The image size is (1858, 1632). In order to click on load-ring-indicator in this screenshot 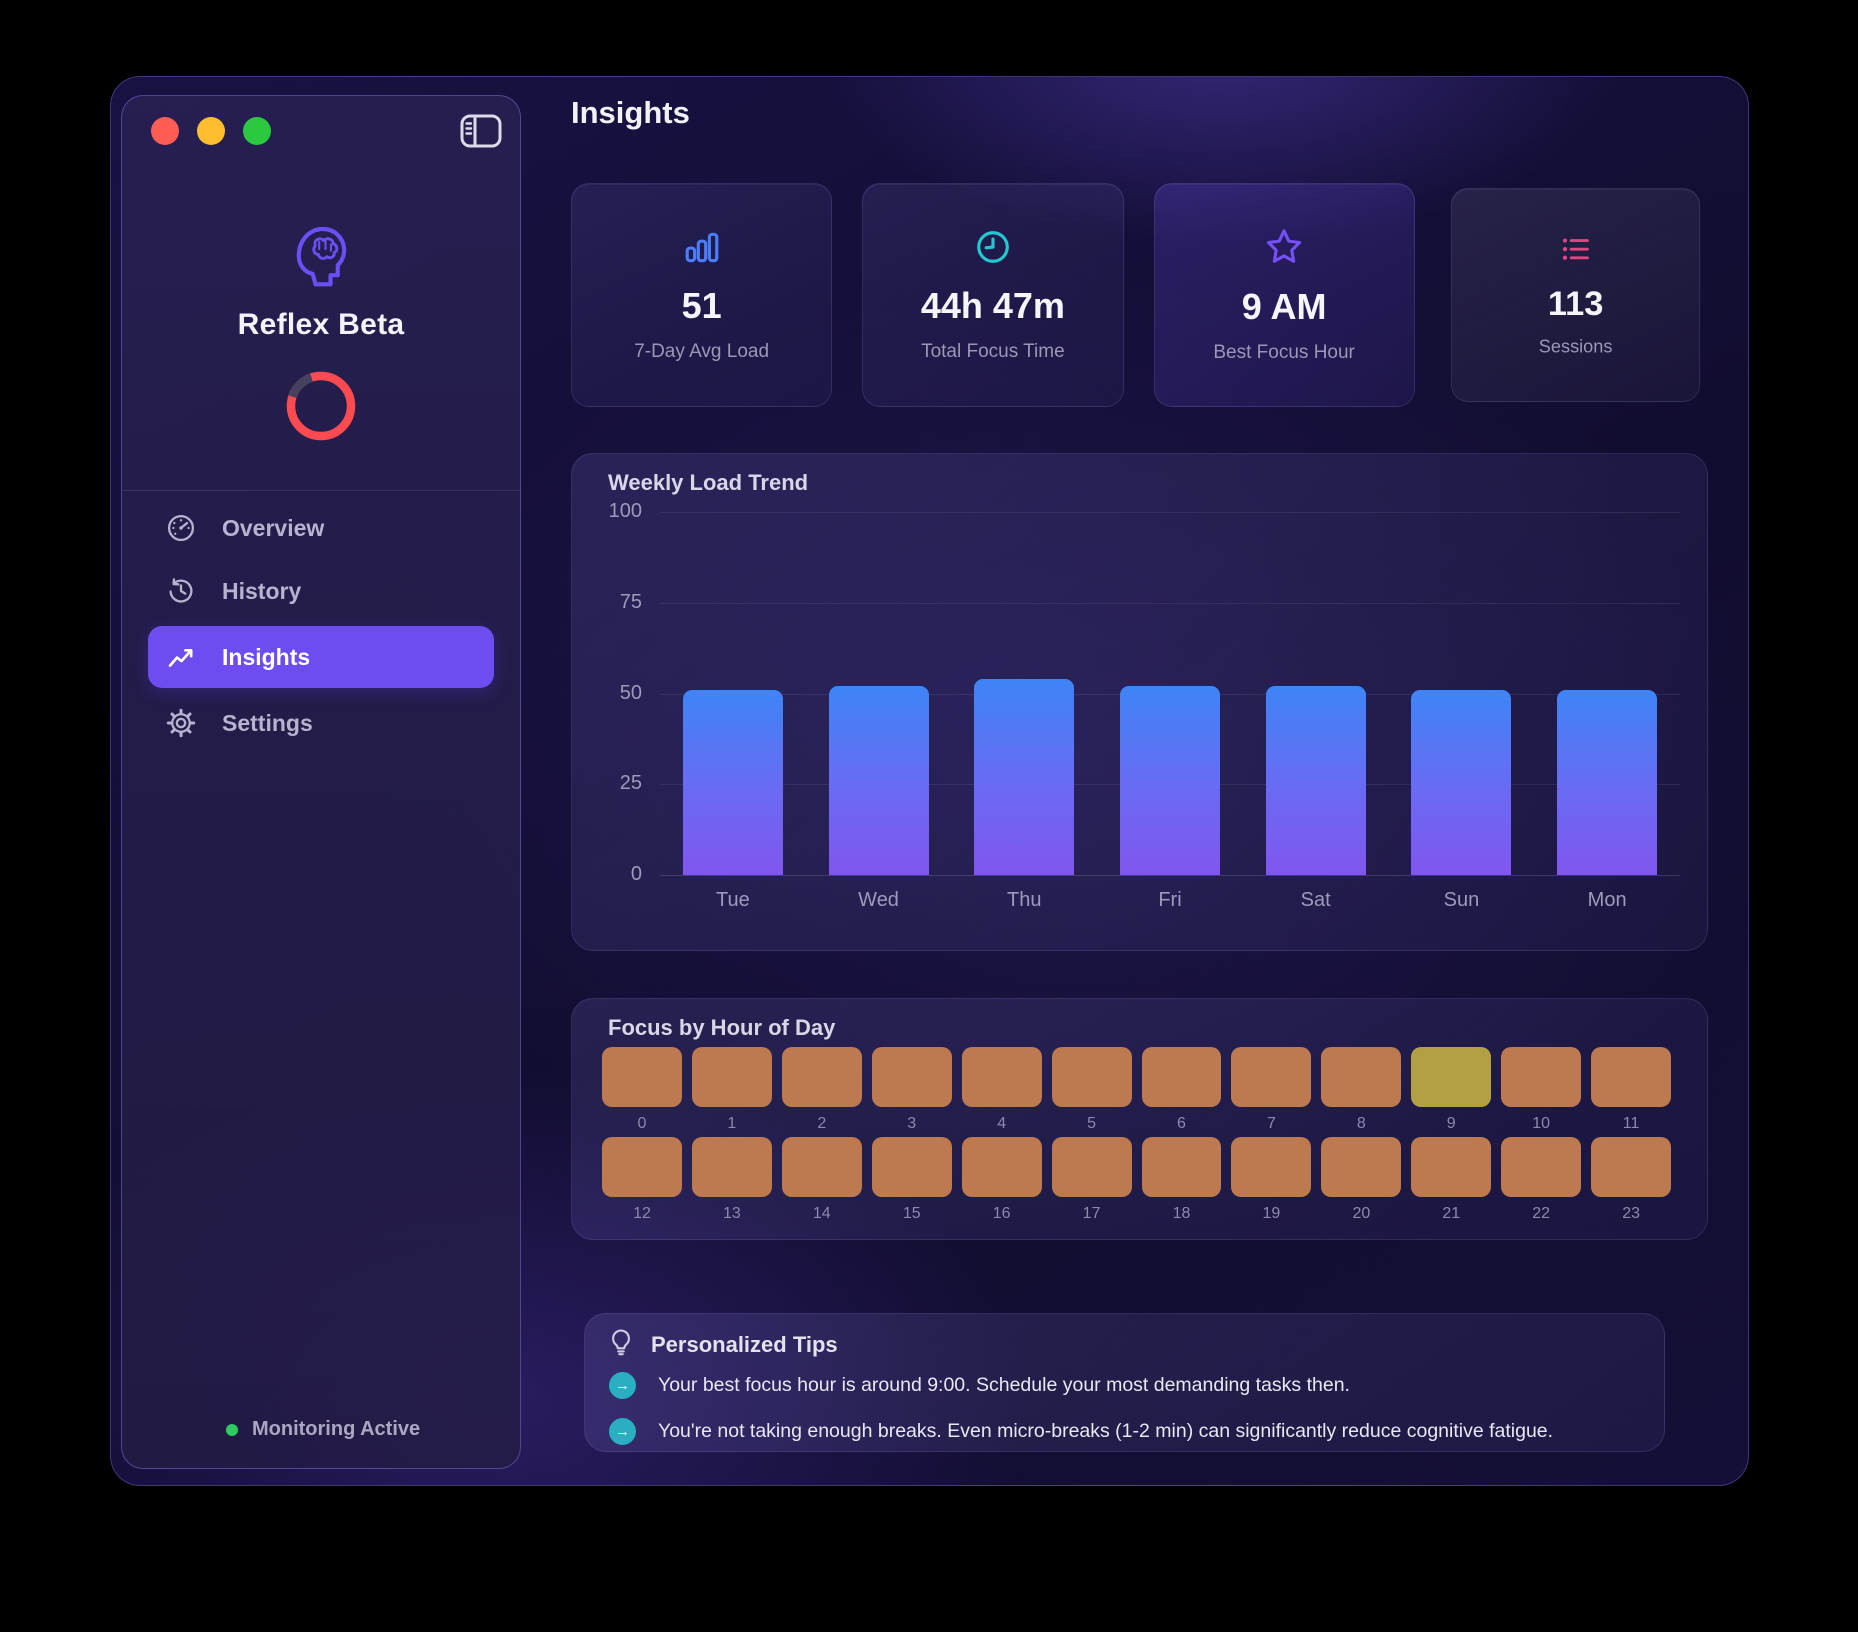, I will do `click(321, 408)`.